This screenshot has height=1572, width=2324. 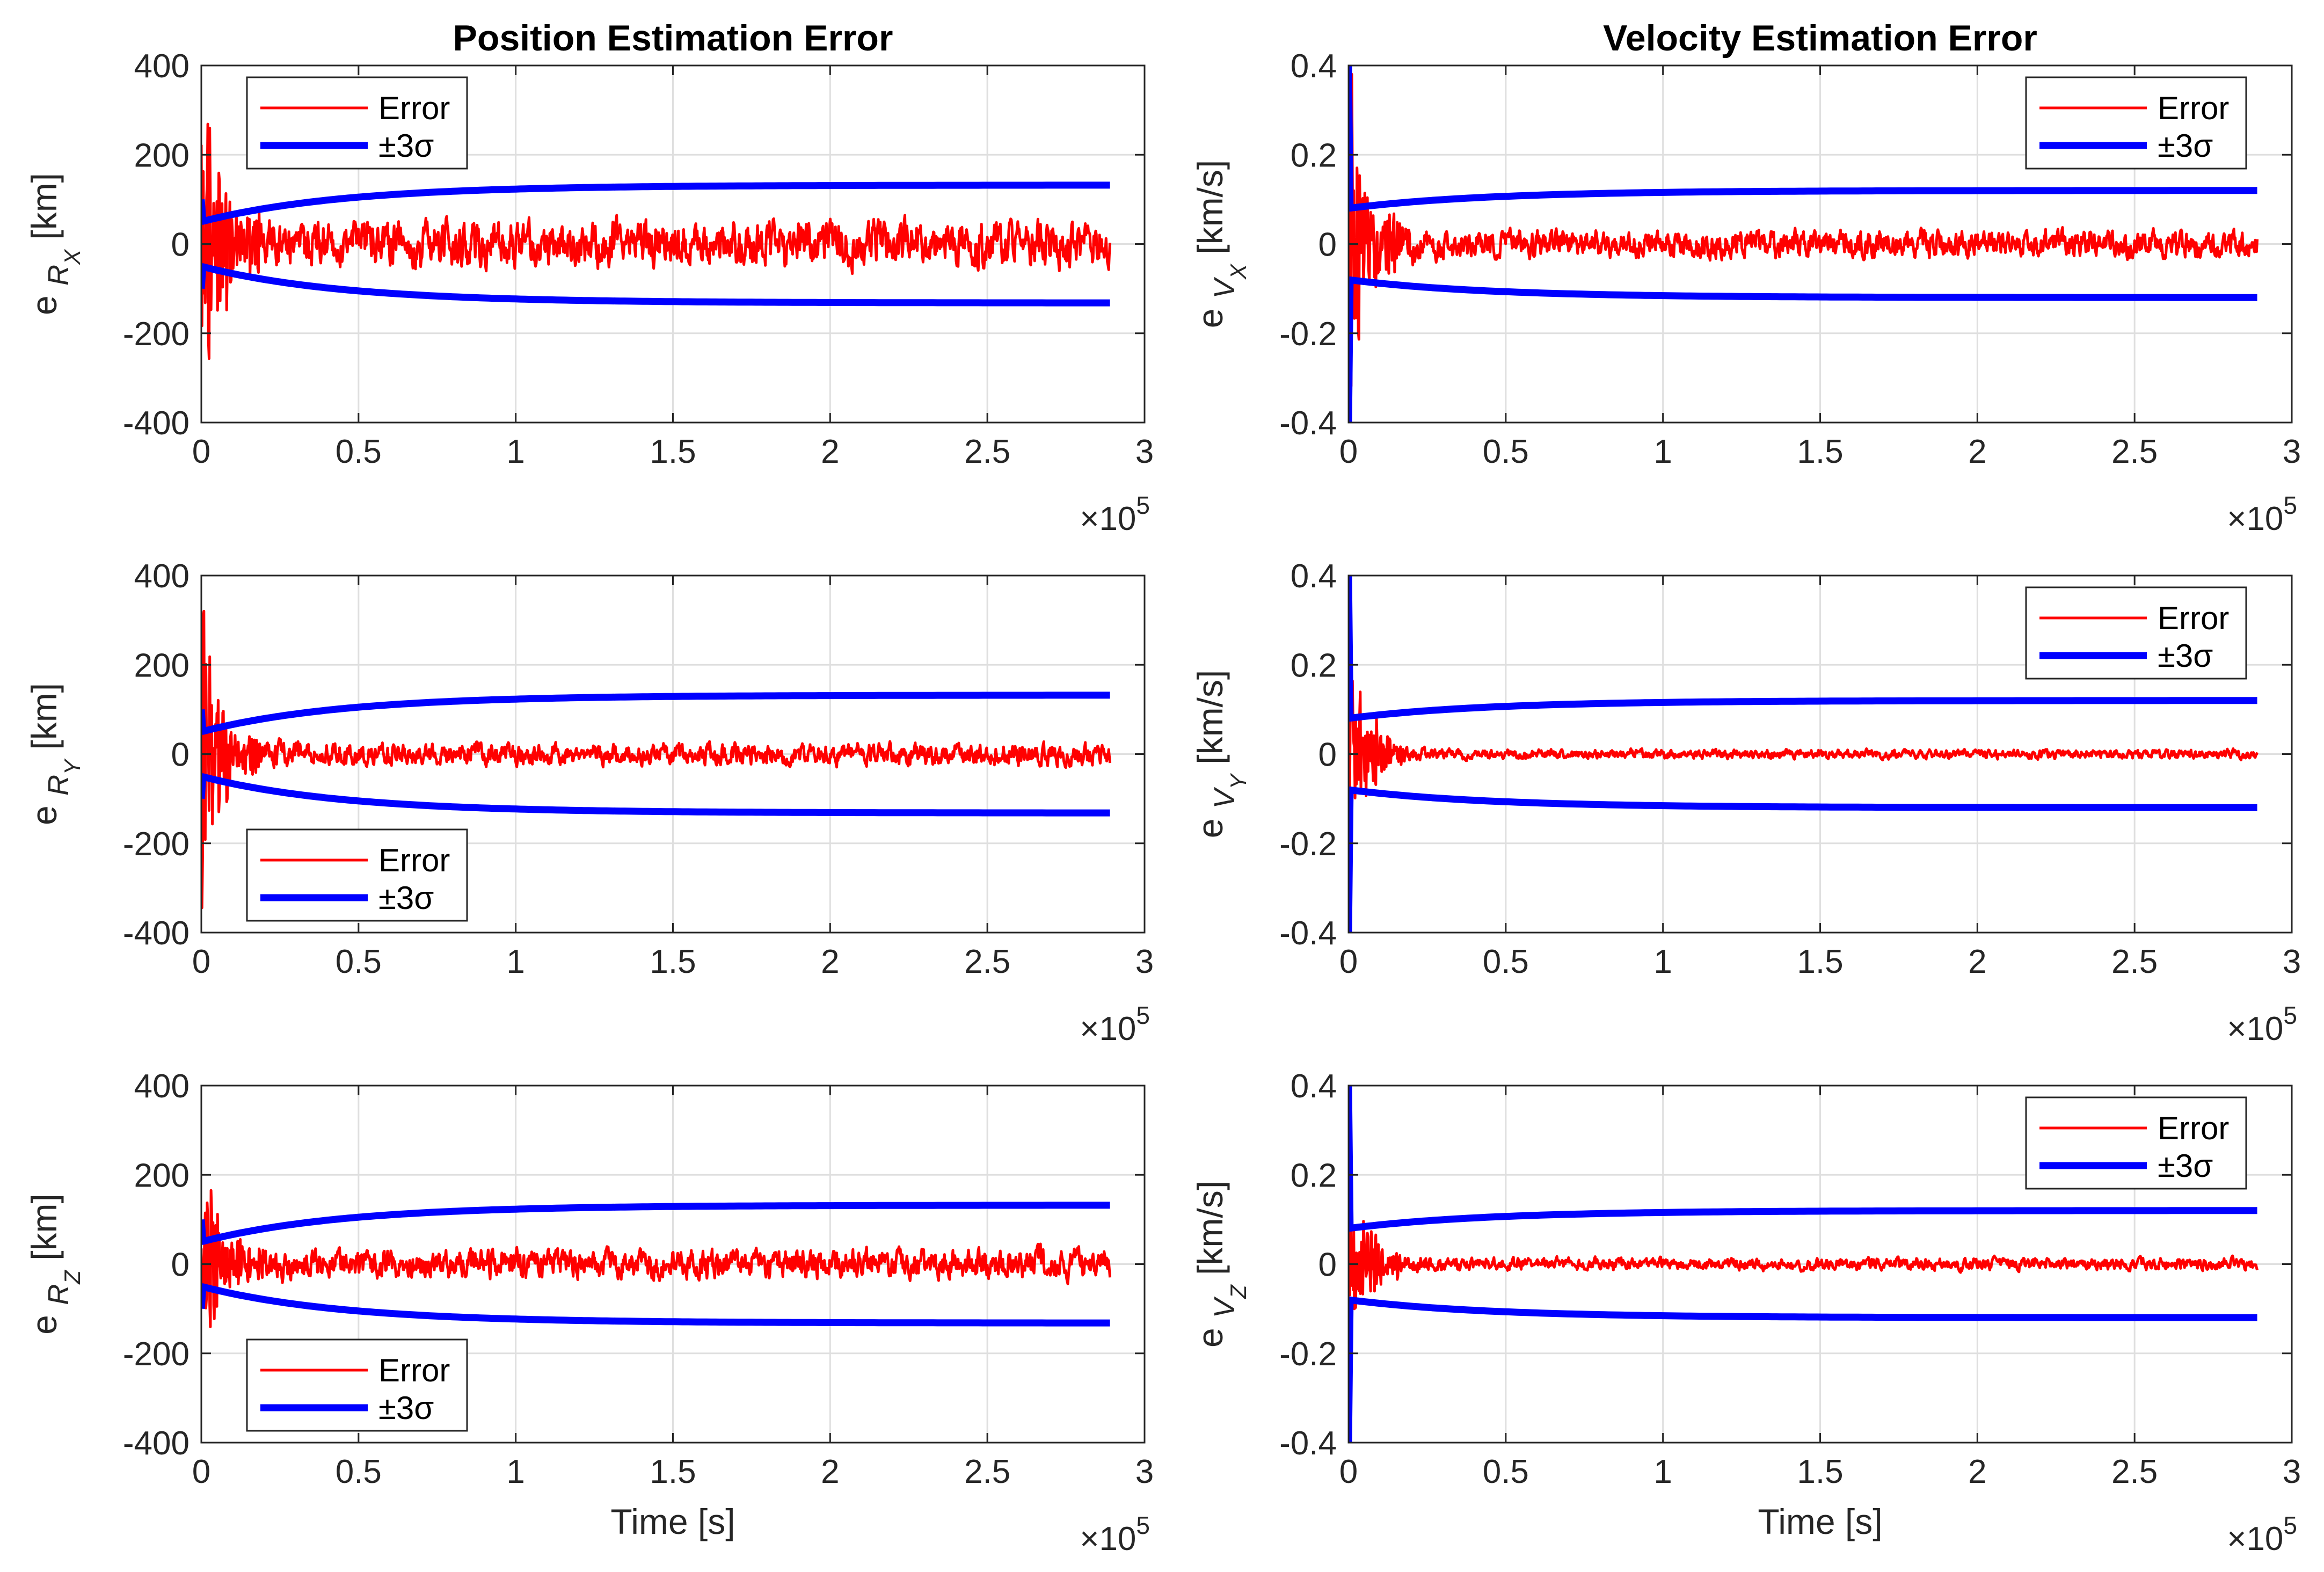 What do you see at coordinates (1820, 38) in the screenshot?
I see `axes-title: Velocity Estimation Error` at bounding box center [1820, 38].